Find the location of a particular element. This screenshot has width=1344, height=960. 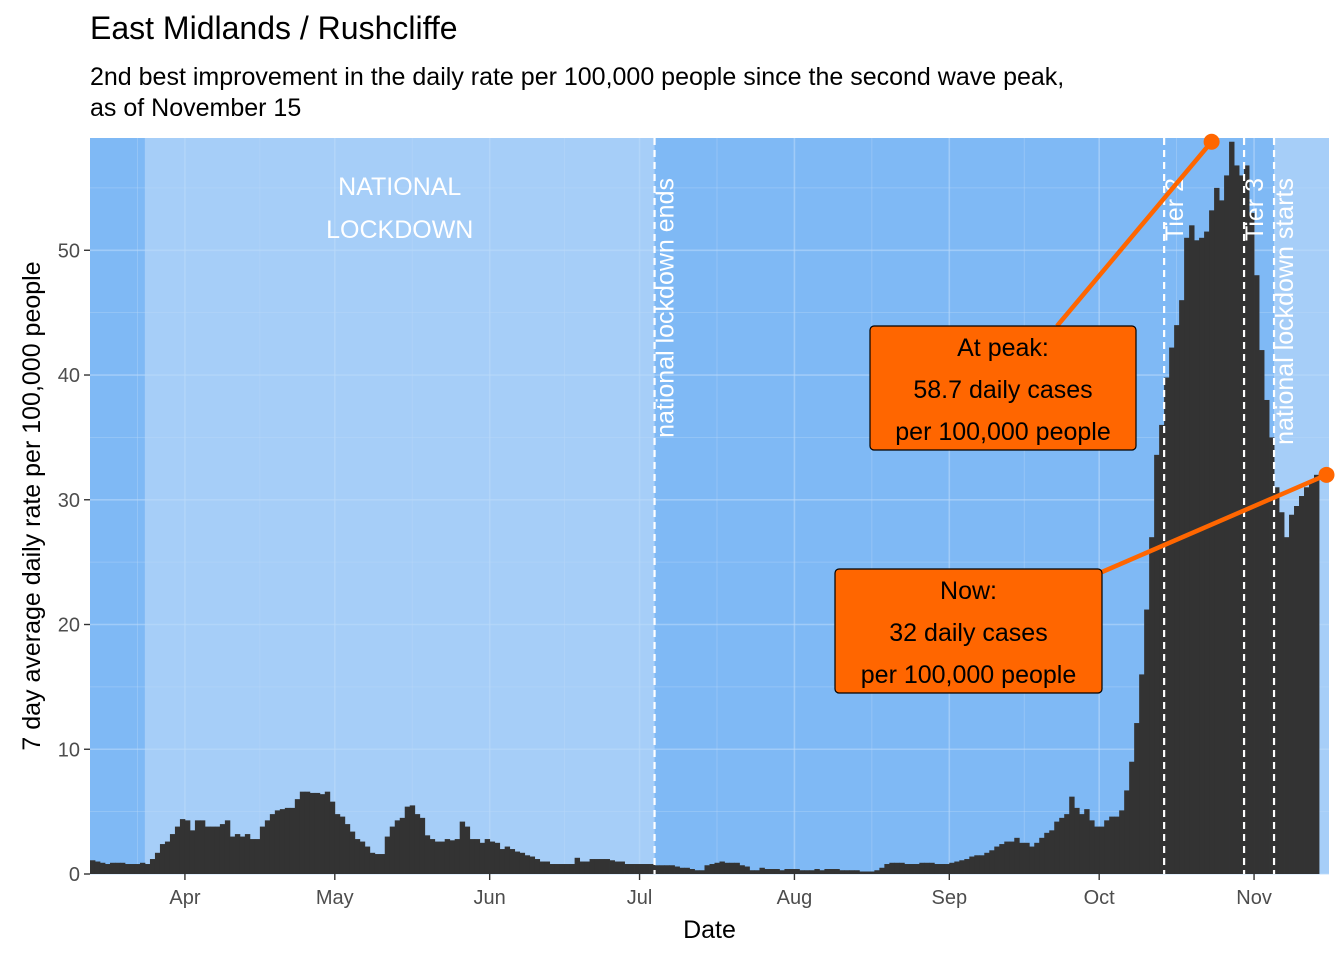

event-line-label: Tier 3 is located at coordinates (1255, 209).